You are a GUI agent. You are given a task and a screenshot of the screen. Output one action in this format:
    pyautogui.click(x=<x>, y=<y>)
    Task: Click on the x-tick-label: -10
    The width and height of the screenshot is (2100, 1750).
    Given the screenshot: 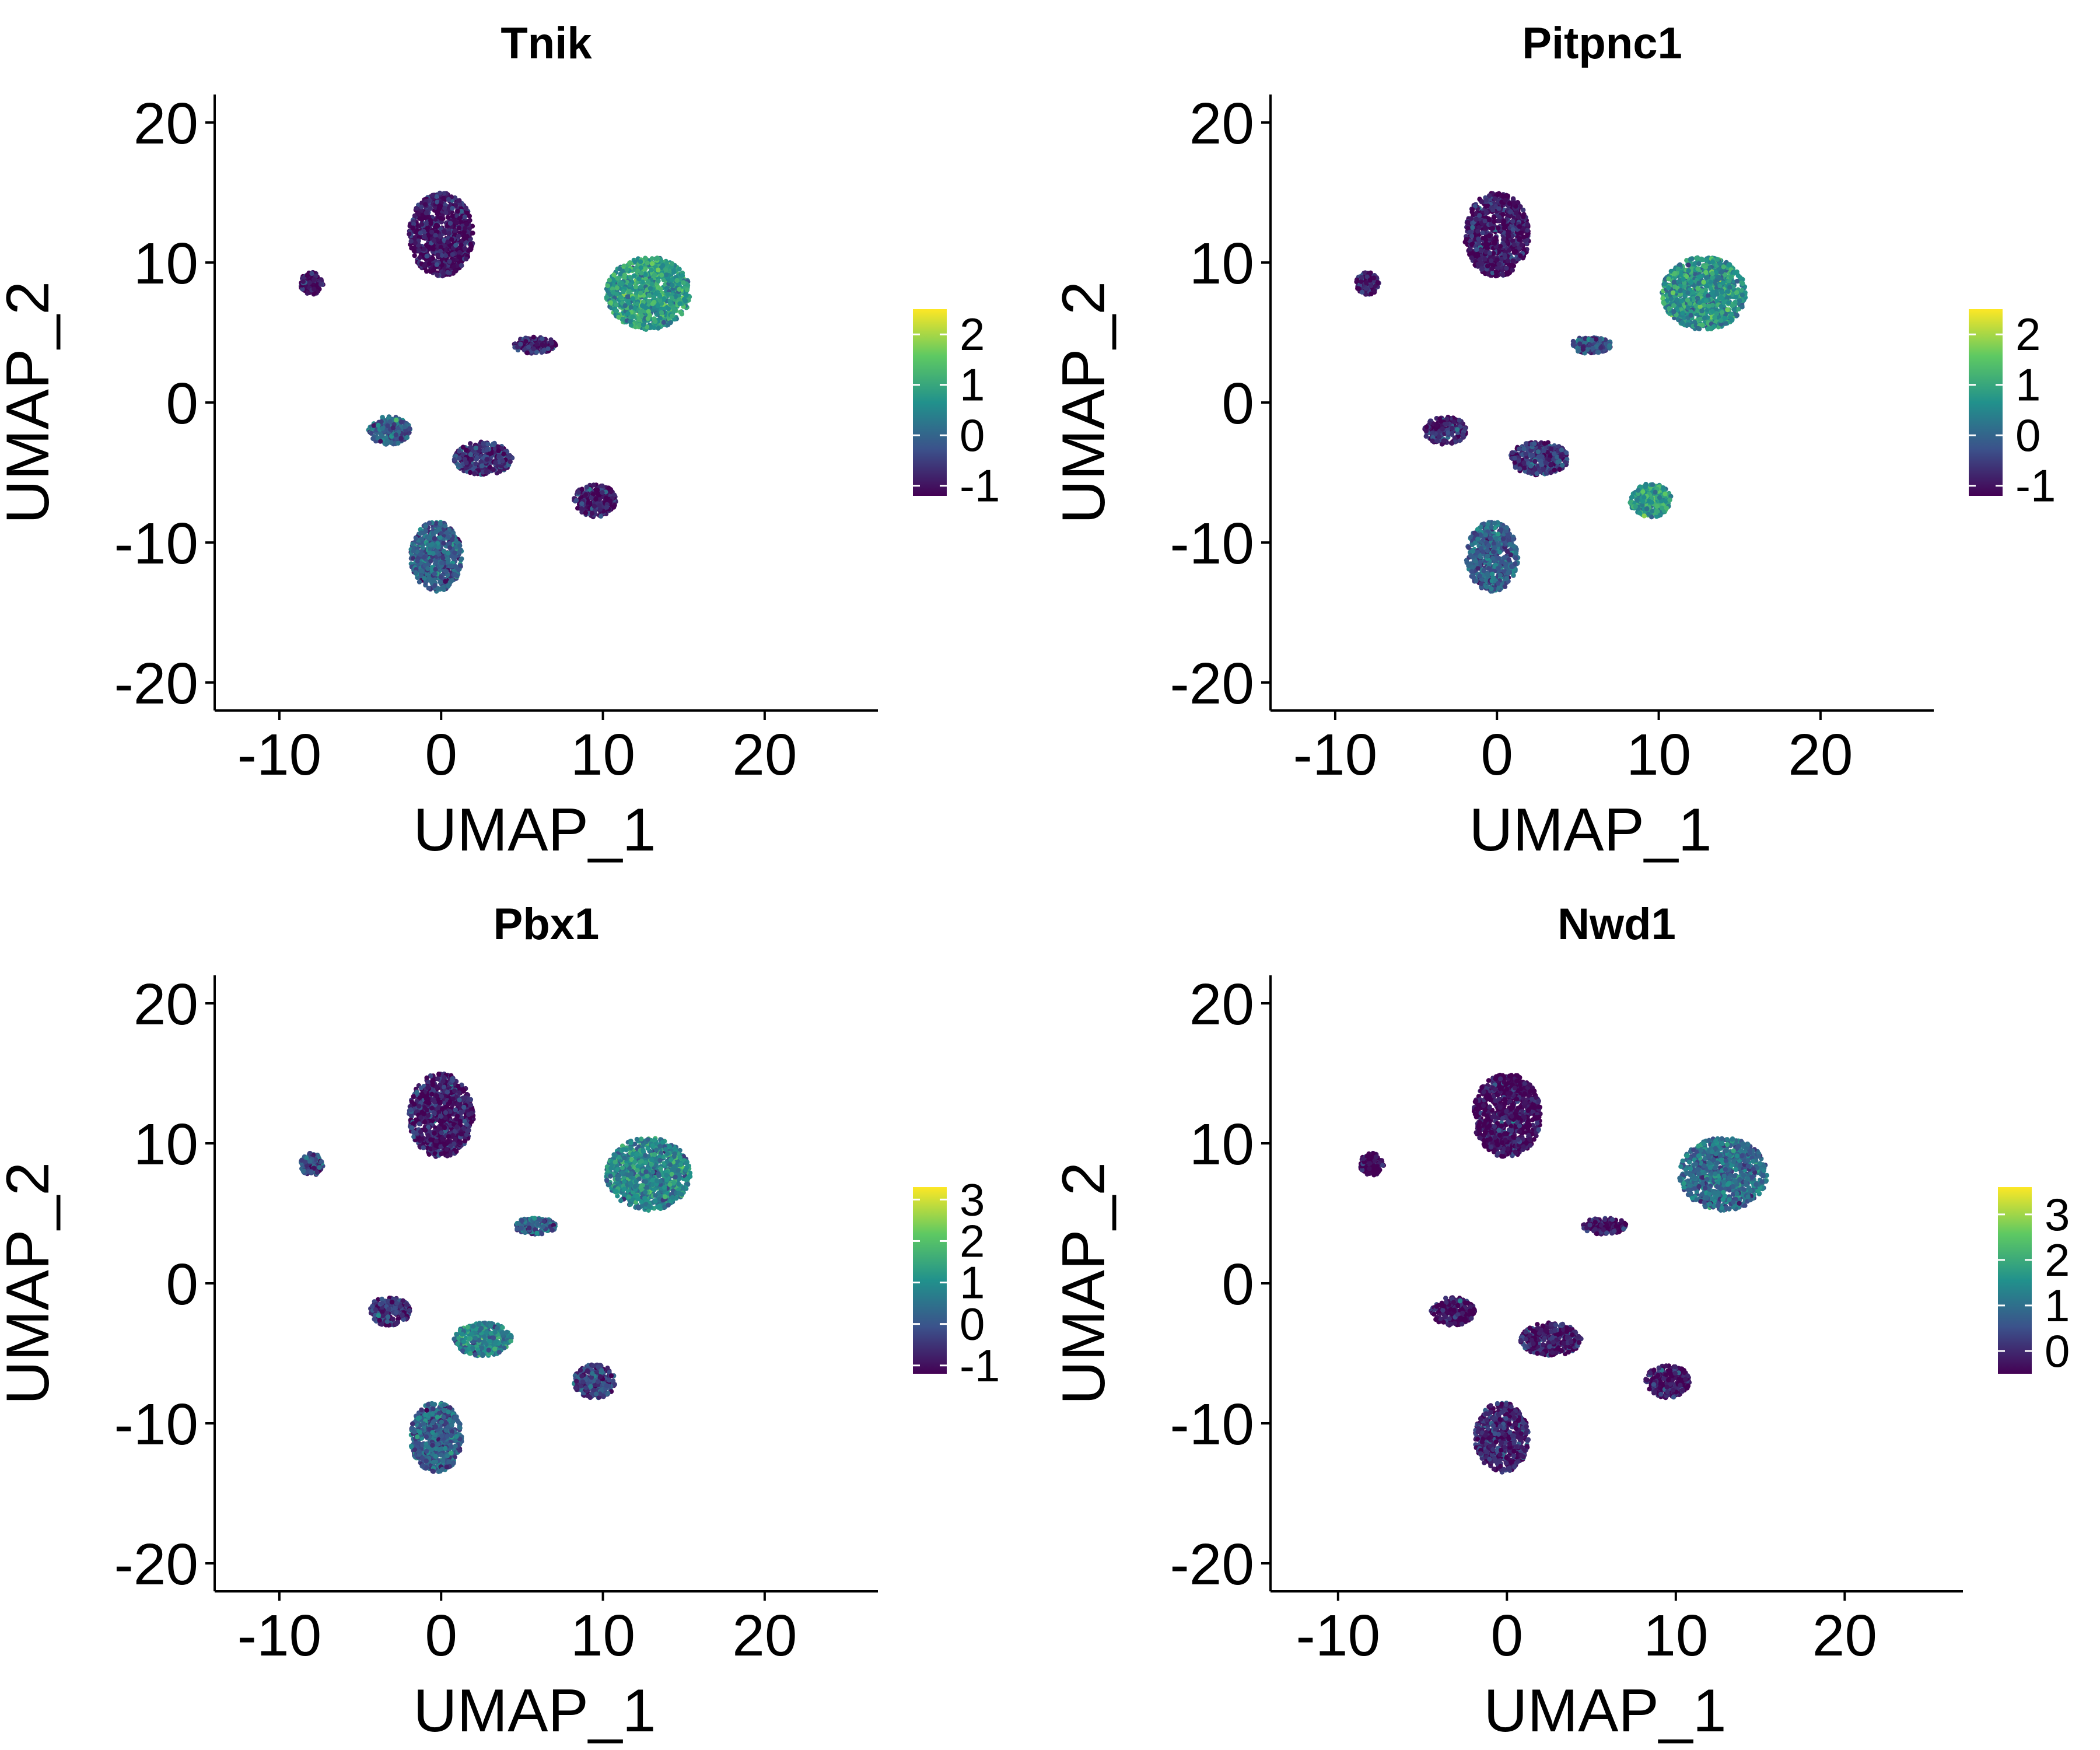 What is the action you would take?
    pyautogui.click(x=279, y=755)
    